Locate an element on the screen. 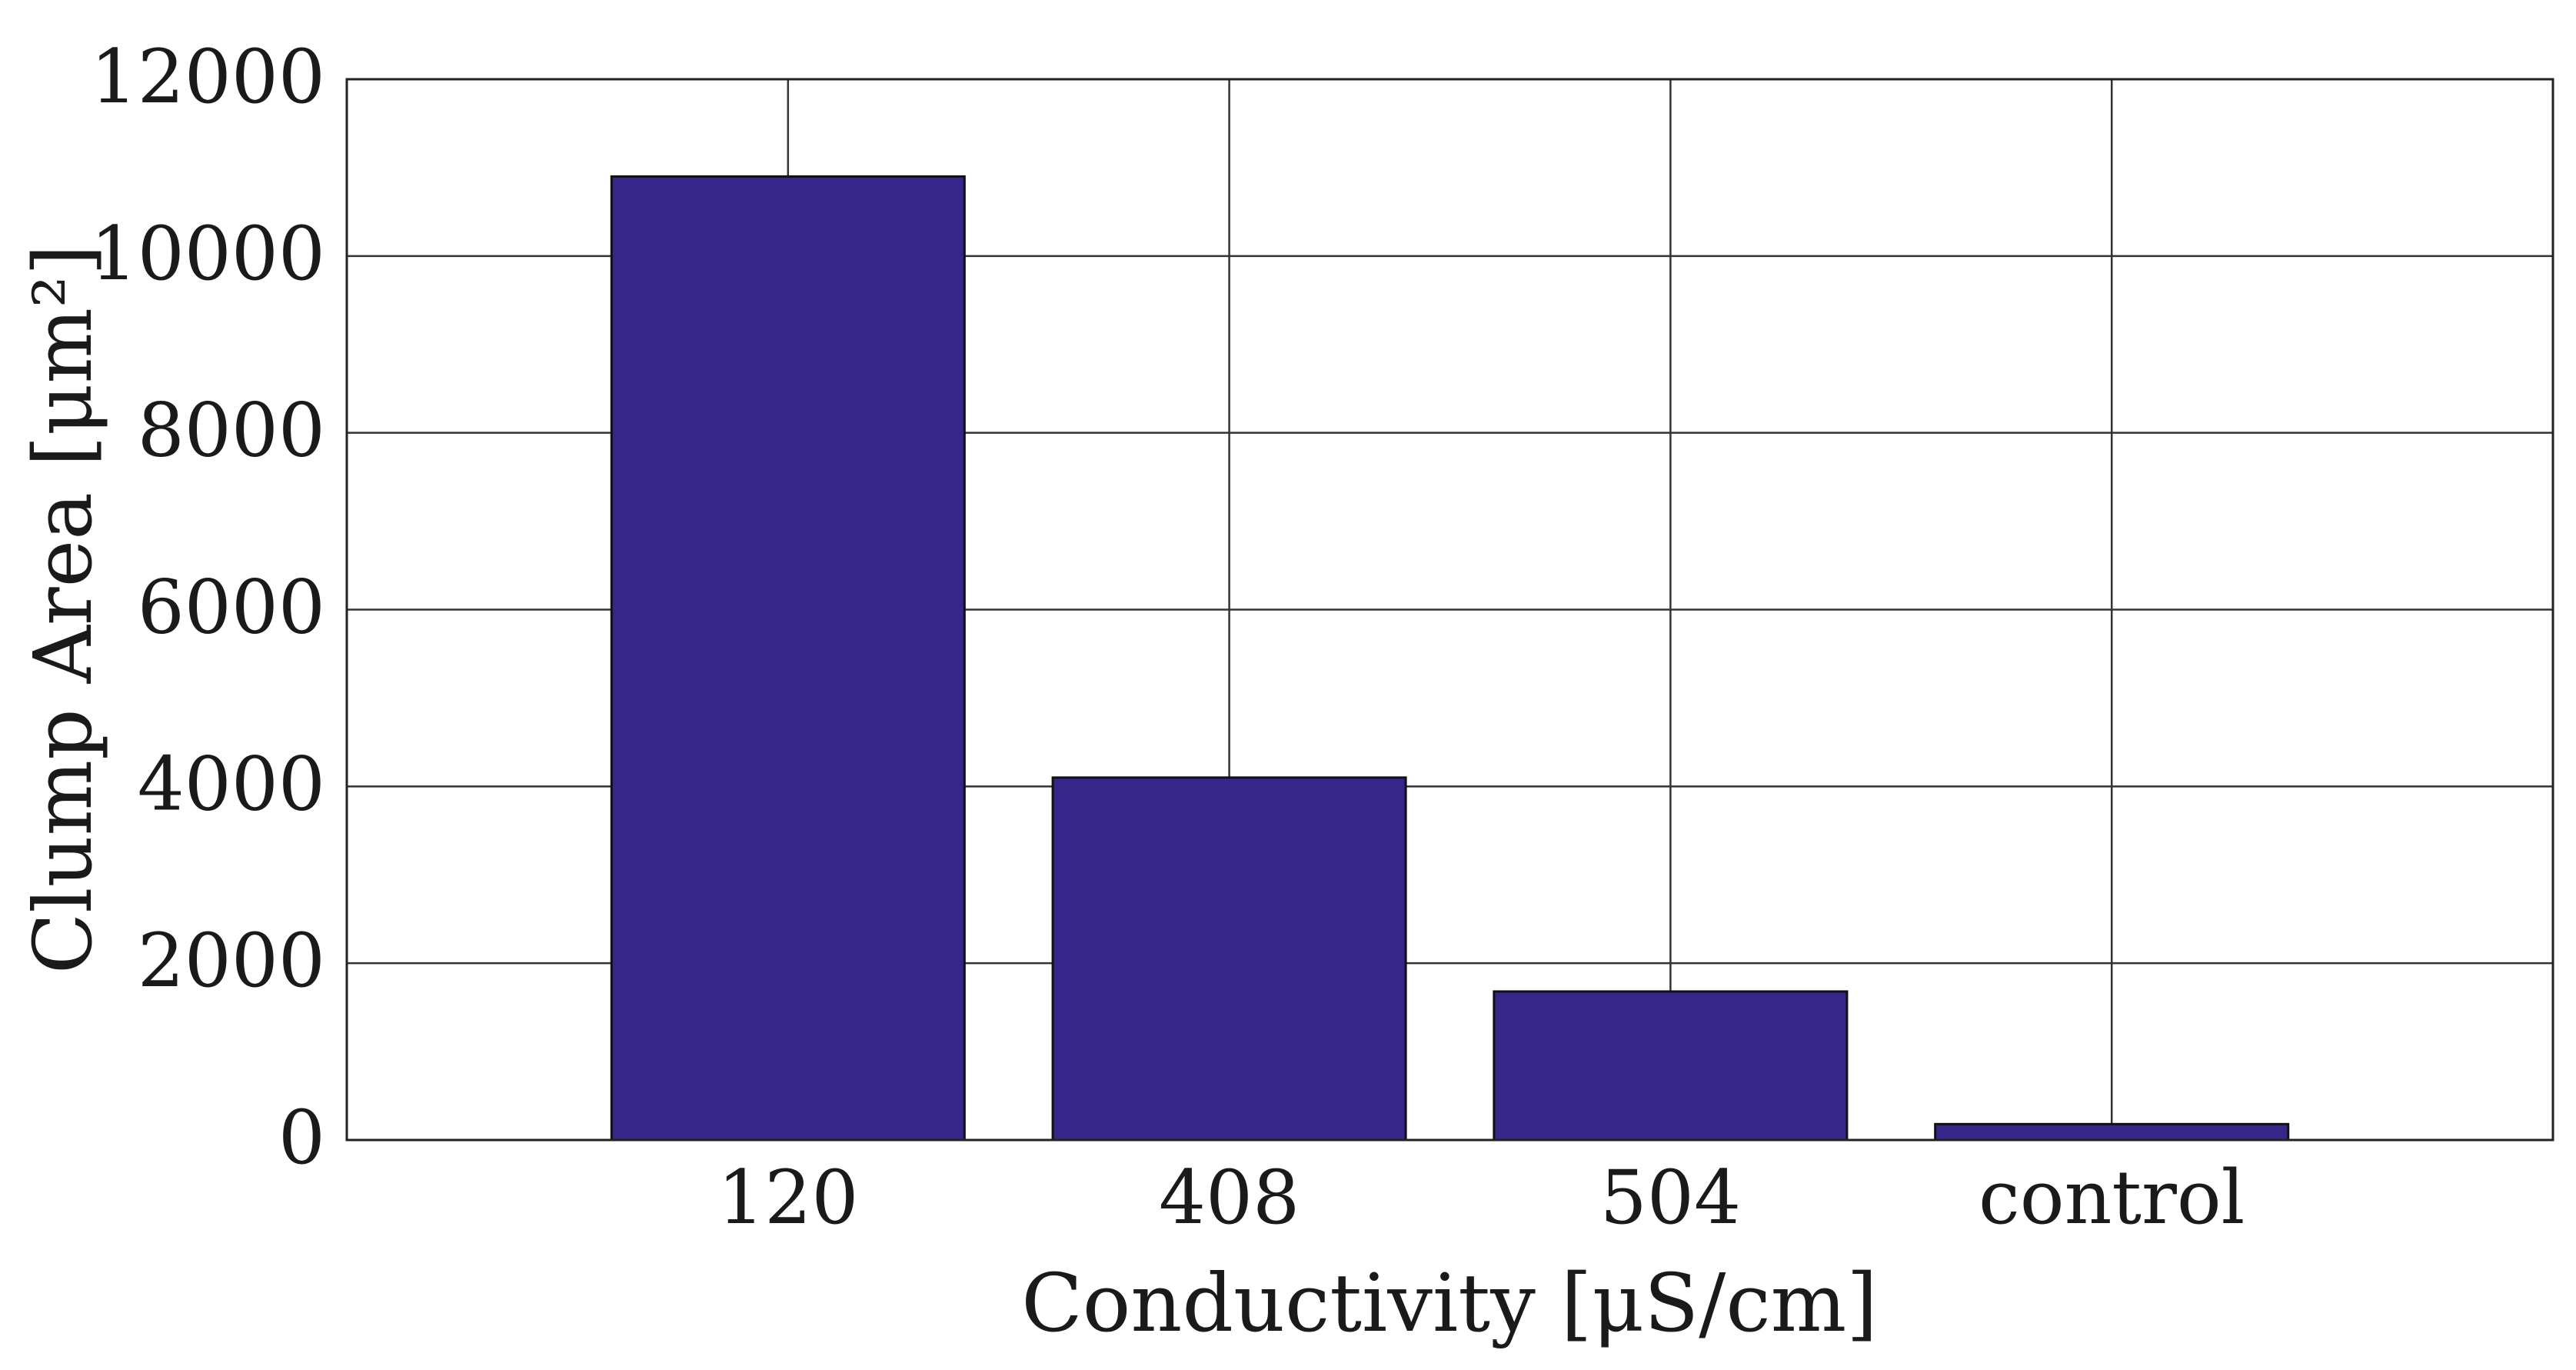 The height and width of the screenshot is (1370, 2576). y-tick-label: 12000 is located at coordinates (208, 77).